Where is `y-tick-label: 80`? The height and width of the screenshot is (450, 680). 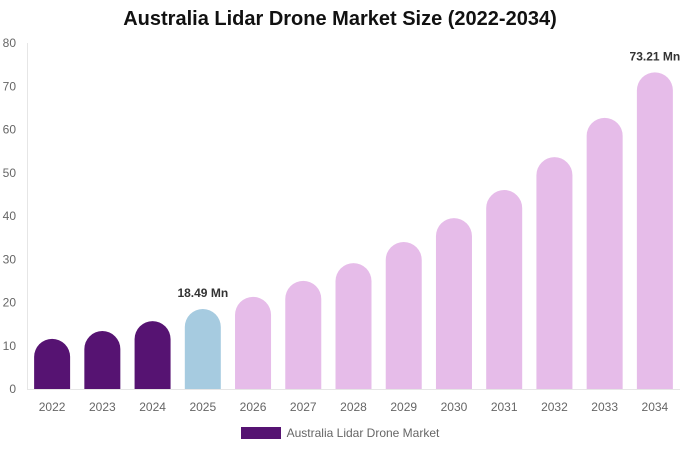
y-tick-label: 80 is located at coordinates (10, 43).